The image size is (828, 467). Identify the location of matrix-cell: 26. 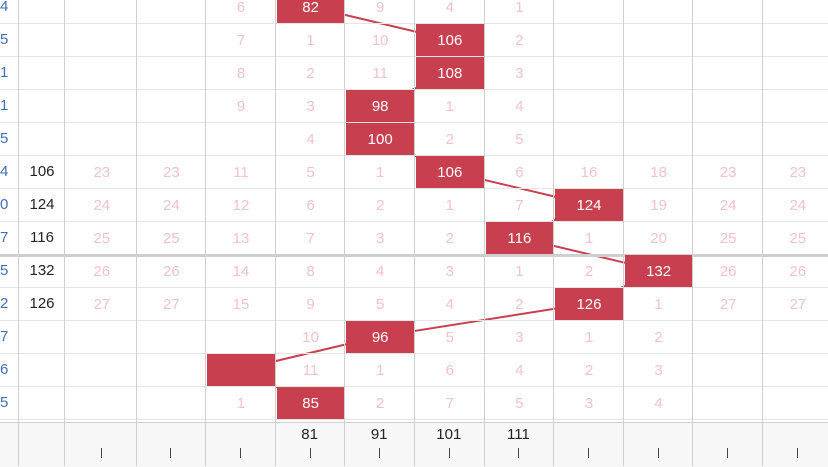
(798, 271).